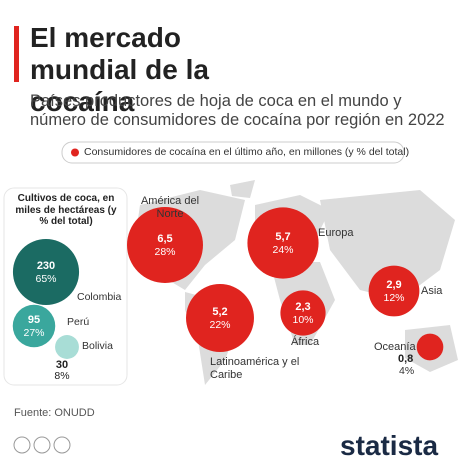 The image size is (474, 474). Describe the element at coordinates (54, 413) in the screenshot. I see `source: Fuente: ONUDD` at that location.